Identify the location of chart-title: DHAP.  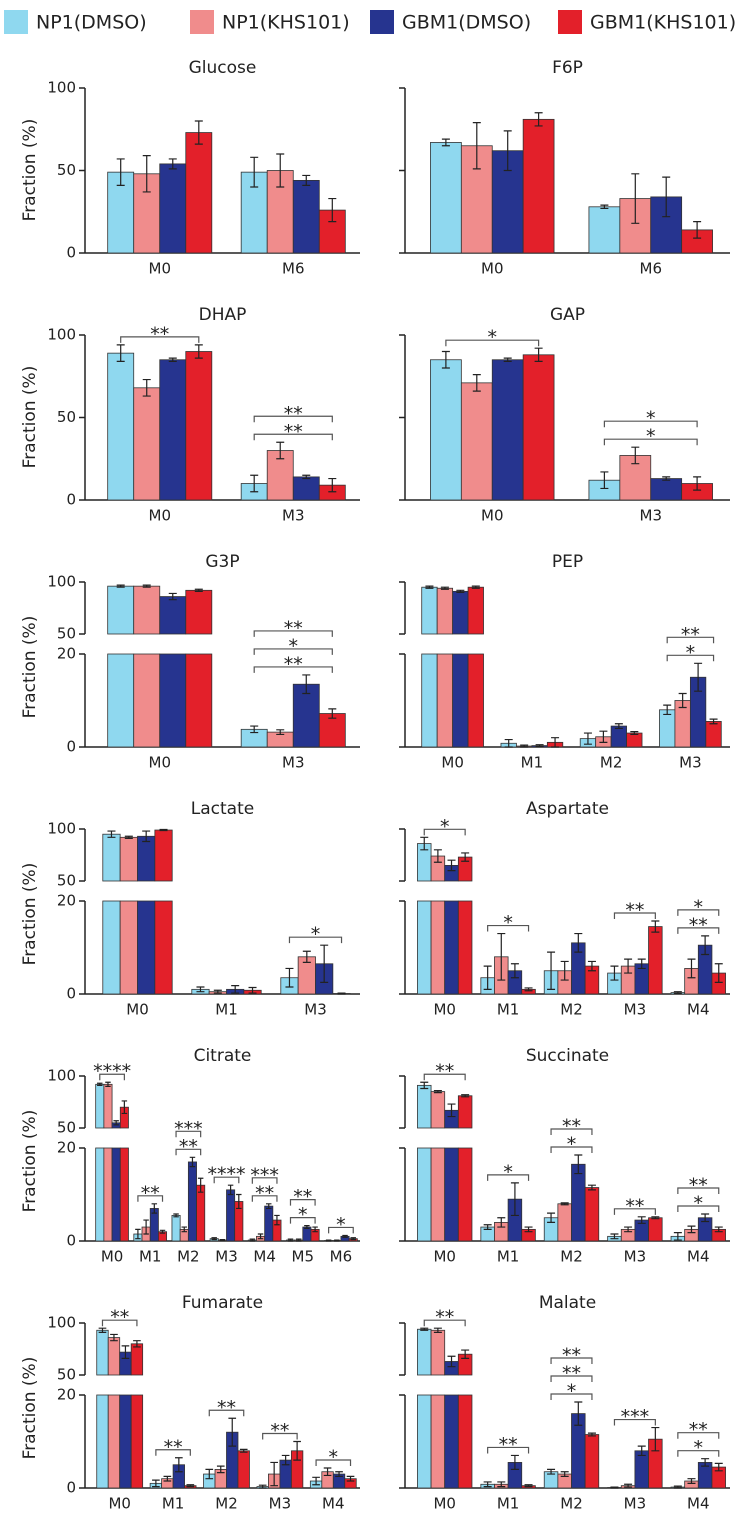
(223, 315).